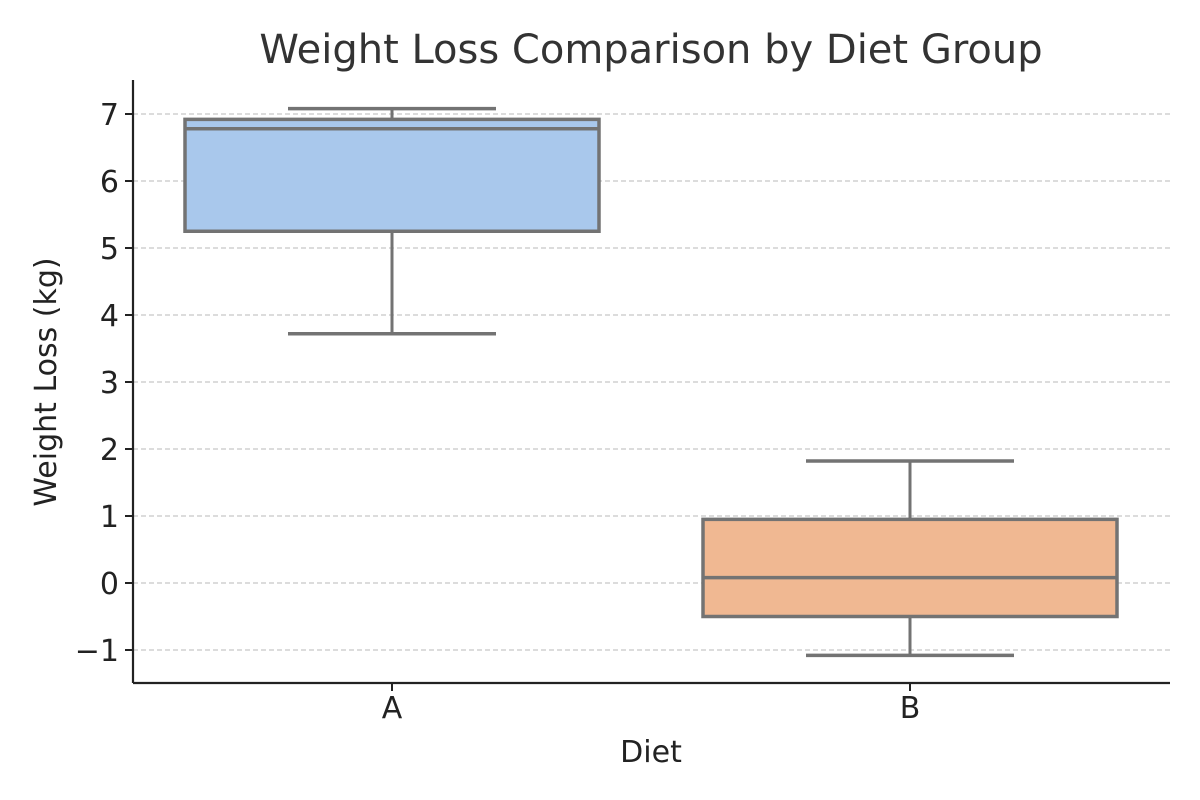  What do you see at coordinates (109, 383) in the screenshot?
I see `y-tick-label: 3` at bounding box center [109, 383].